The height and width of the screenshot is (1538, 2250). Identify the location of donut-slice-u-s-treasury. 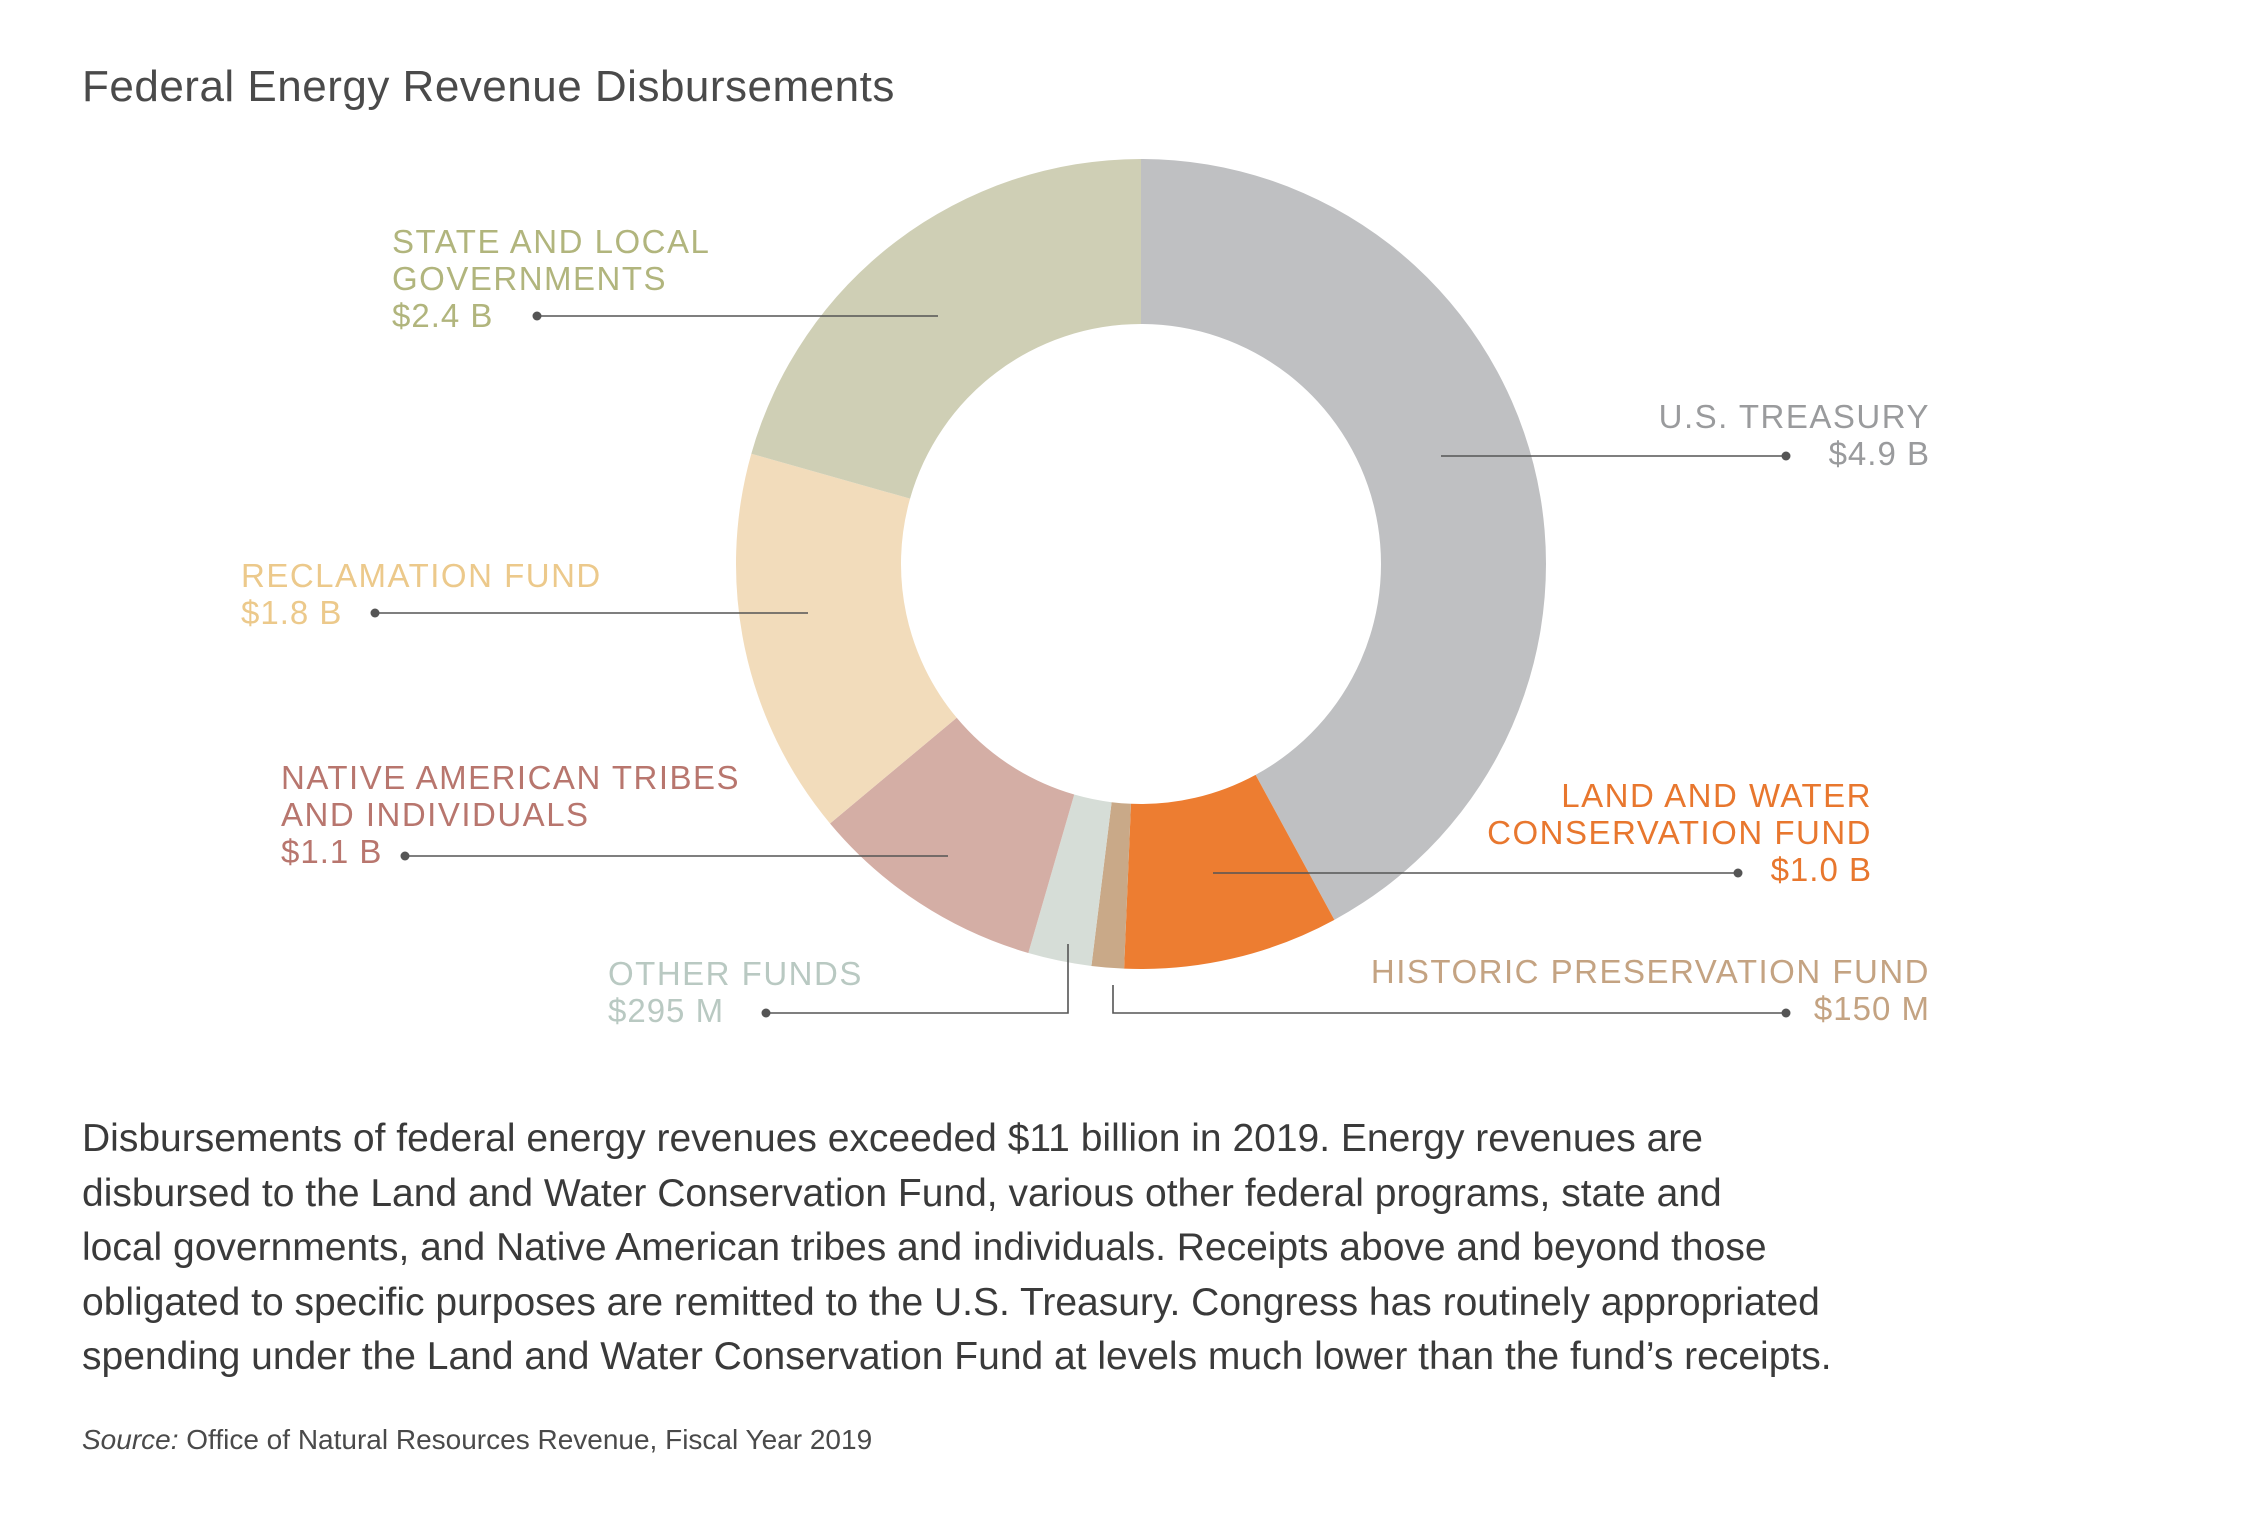
(1344, 539).